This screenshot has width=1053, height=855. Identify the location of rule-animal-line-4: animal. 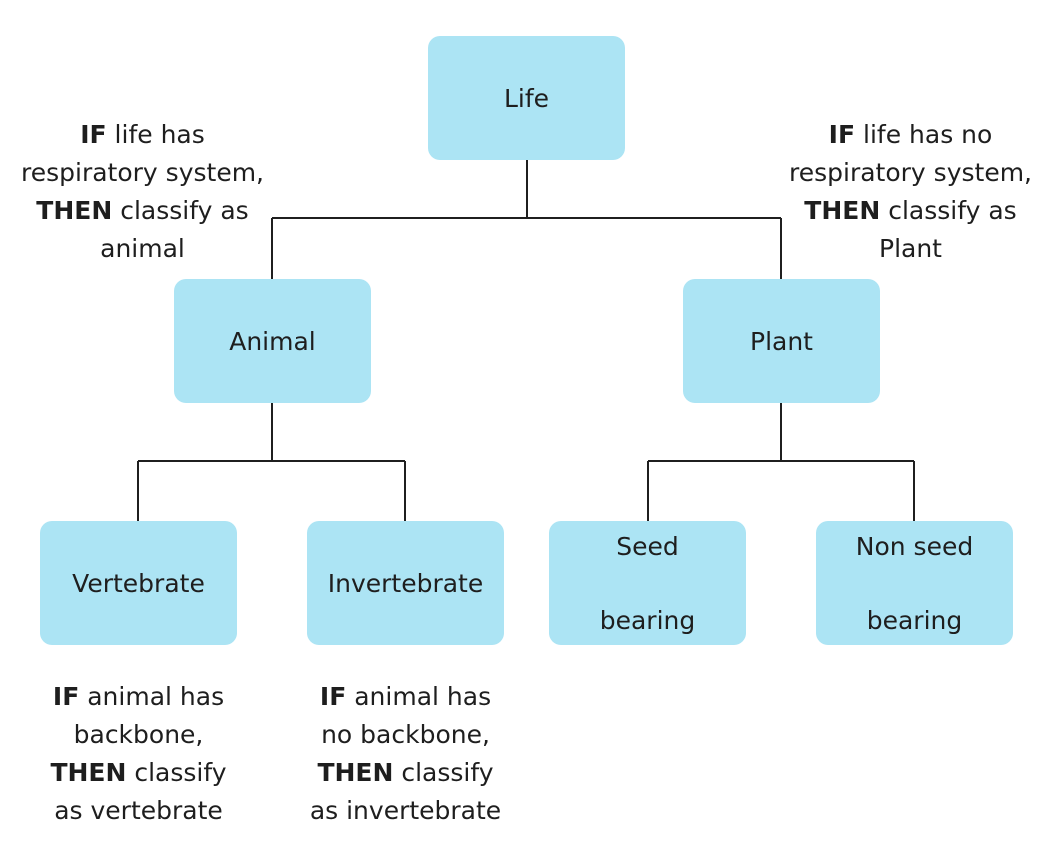
(142, 248).